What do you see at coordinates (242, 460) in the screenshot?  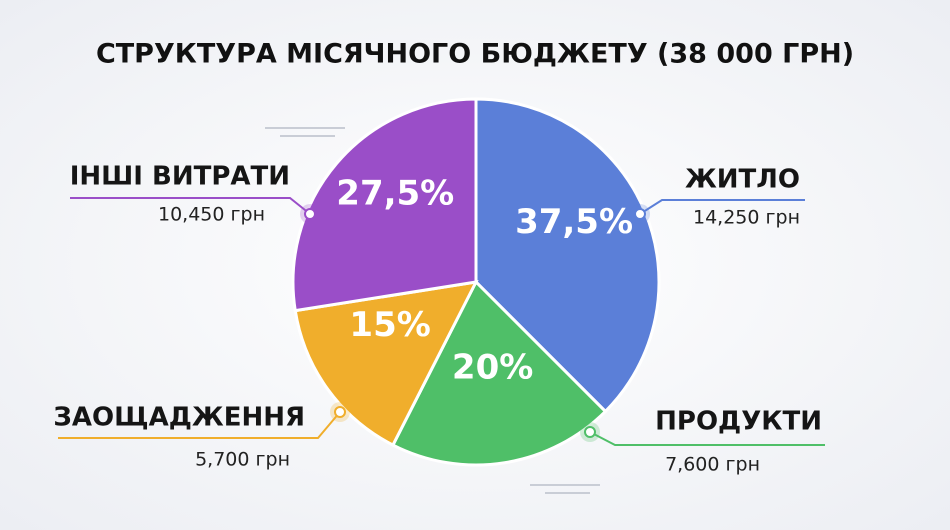 I see `amount-label: 5,700 грн` at bounding box center [242, 460].